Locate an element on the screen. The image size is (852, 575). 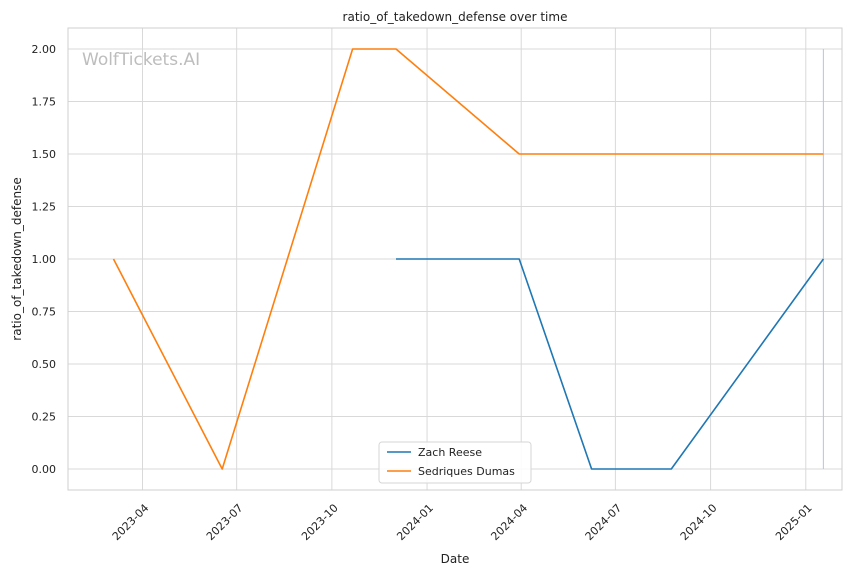
y-tick-label: 0.75 is located at coordinates (44, 312).